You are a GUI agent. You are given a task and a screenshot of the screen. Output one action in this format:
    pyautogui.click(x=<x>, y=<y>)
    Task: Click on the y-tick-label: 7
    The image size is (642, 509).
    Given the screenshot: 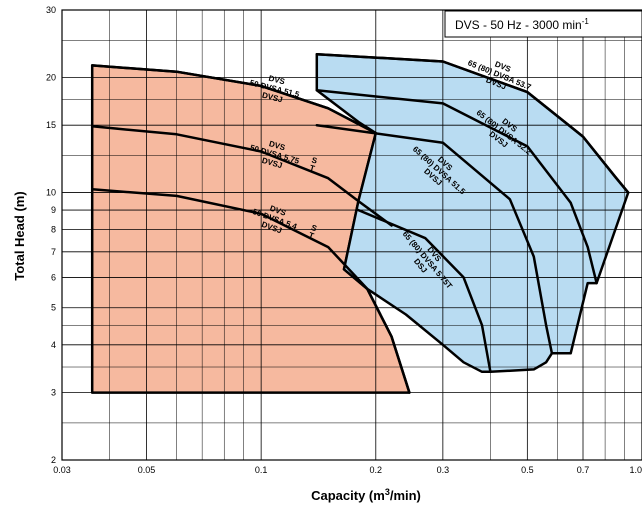 What is the action you would take?
    pyautogui.click(x=53, y=252)
    